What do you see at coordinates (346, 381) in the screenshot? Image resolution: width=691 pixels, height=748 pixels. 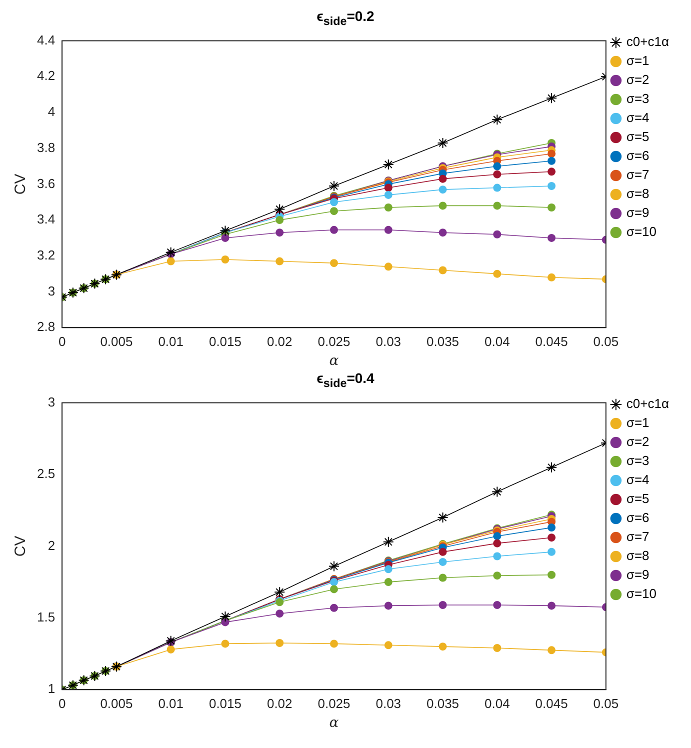 I see `chart-title: ϵ$_{side}$=0.4` at bounding box center [346, 381].